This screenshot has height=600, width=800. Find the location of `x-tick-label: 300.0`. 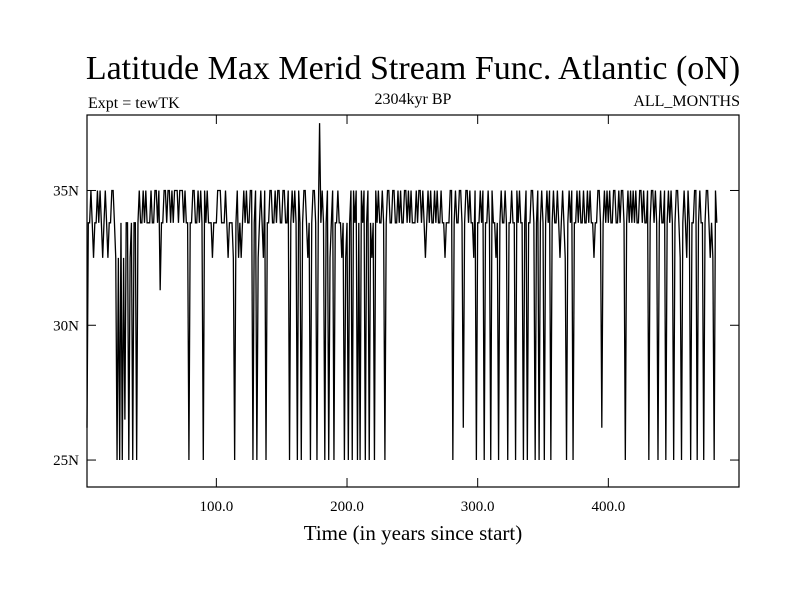

x-tick-label: 300.0 is located at coordinates (478, 507).